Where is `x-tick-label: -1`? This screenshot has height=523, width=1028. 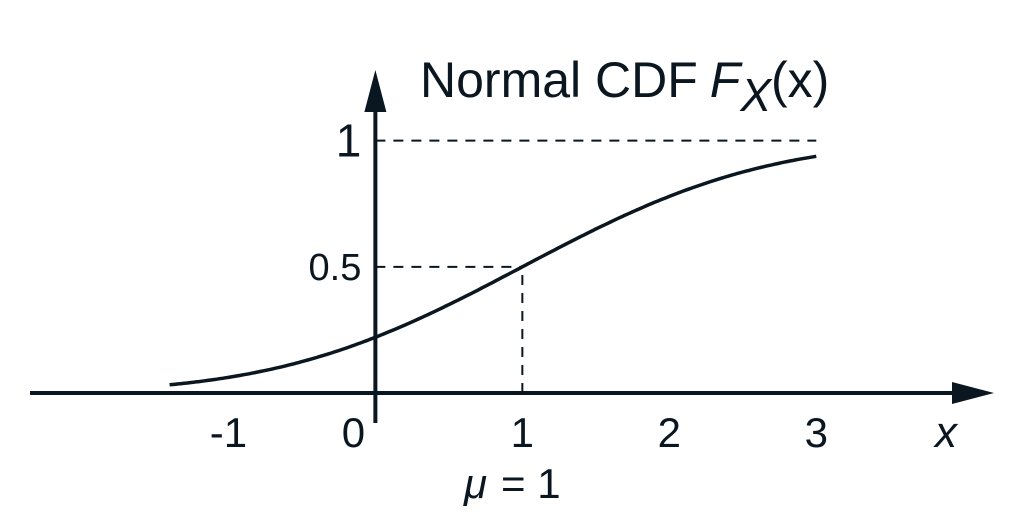 x-tick-label: -1 is located at coordinates (228, 432).